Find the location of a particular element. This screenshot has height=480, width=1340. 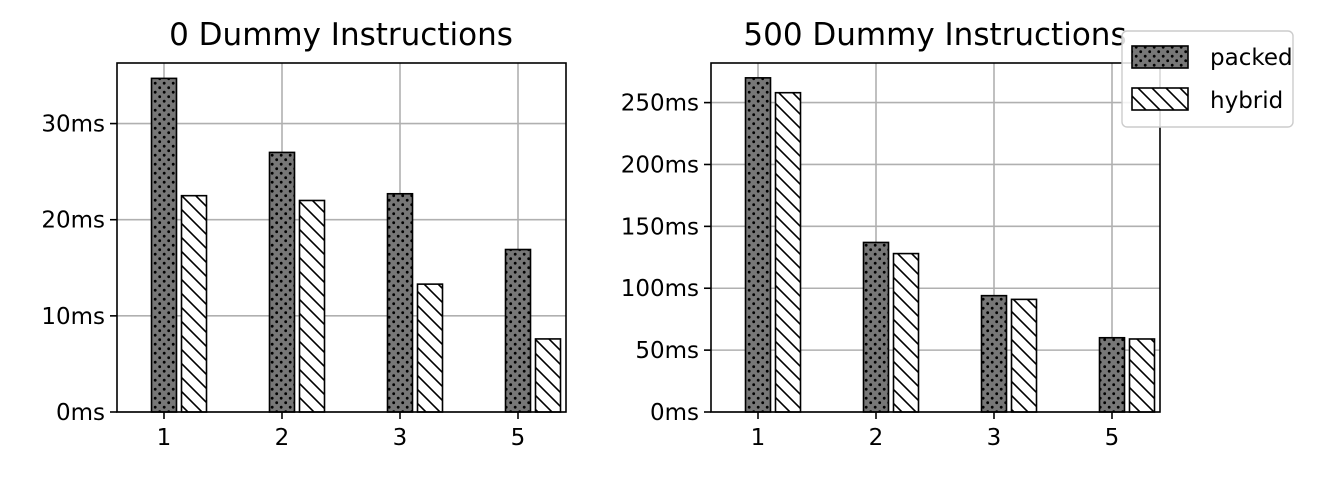

chart-title: 0 Dummy Instructions is located at coordinates (341, 35).